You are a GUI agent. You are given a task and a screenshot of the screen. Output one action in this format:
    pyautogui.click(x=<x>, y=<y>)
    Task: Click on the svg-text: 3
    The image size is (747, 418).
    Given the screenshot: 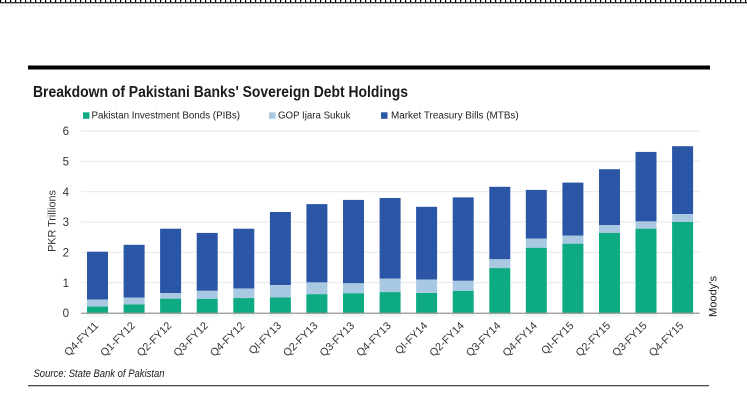 What is the action you would take?
    pyautogui.click(x=66, y=223)
    